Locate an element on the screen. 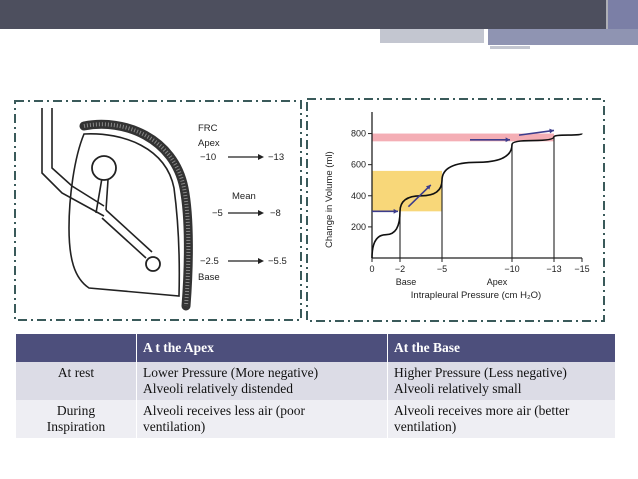  airway-apex-b is located at coordinates (107, 195).